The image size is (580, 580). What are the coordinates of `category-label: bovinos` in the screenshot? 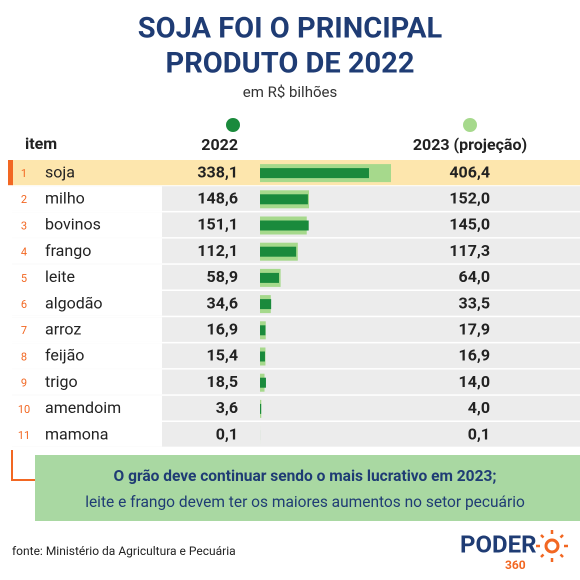 It's located at (73, 224).